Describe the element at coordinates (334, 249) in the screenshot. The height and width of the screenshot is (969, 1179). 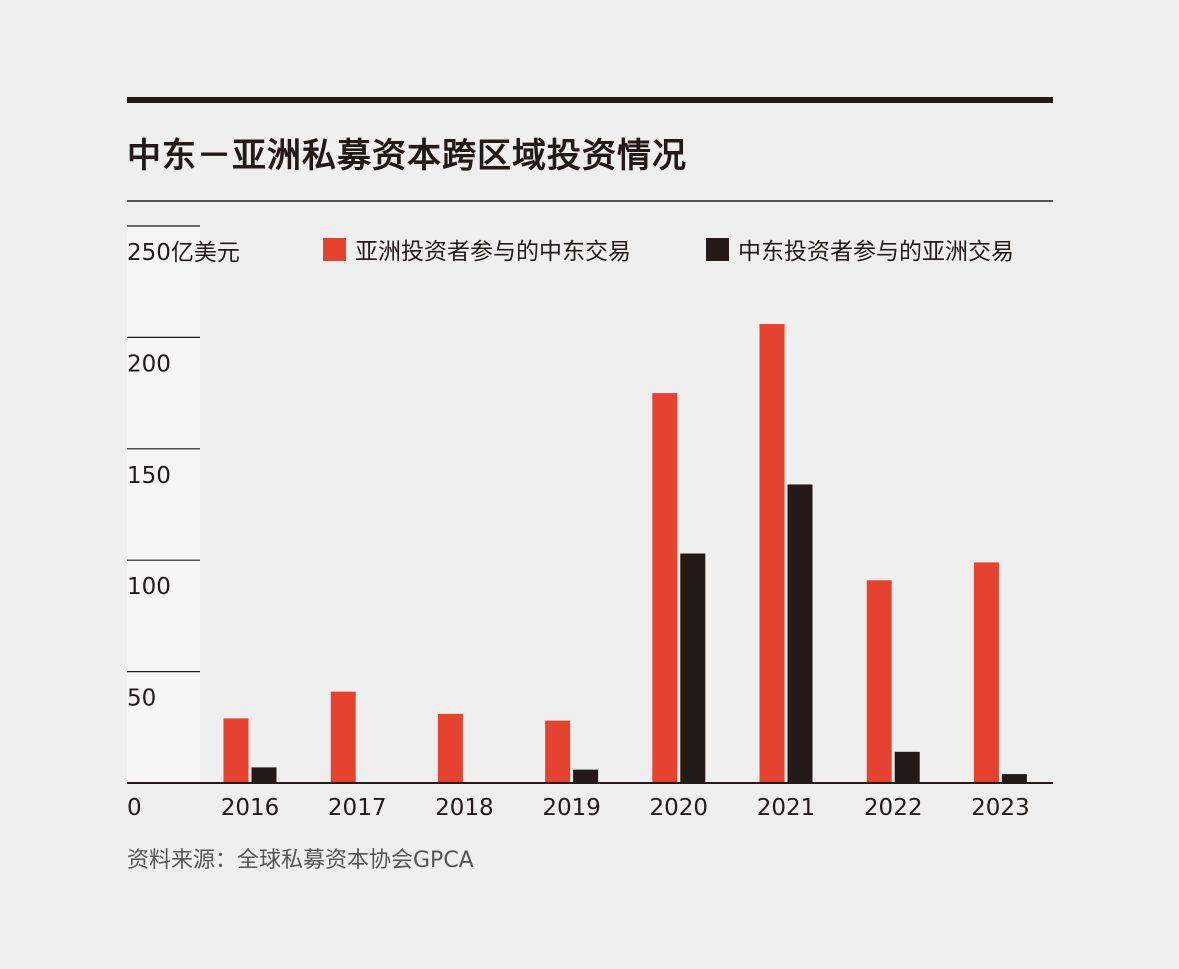
I see `legend-swatch-asia-investors` at that location.